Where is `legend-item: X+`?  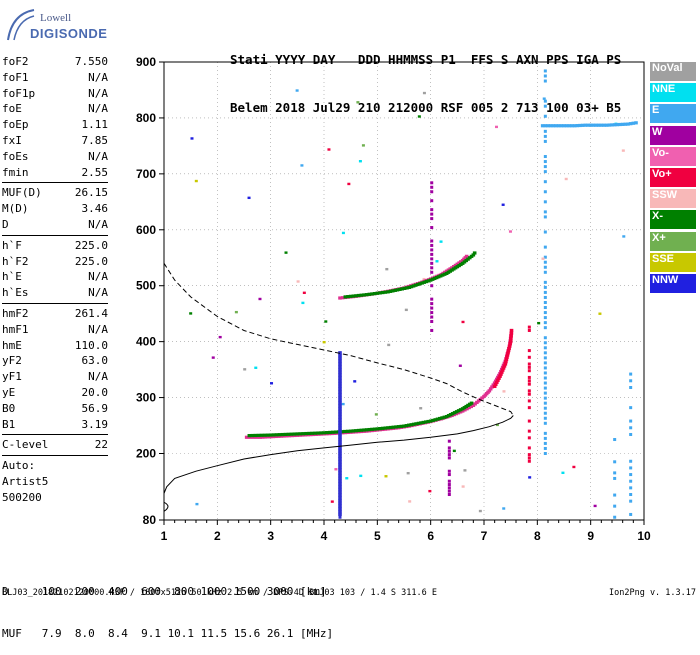
legend-item: X+ is located at coordinates (673, 241).